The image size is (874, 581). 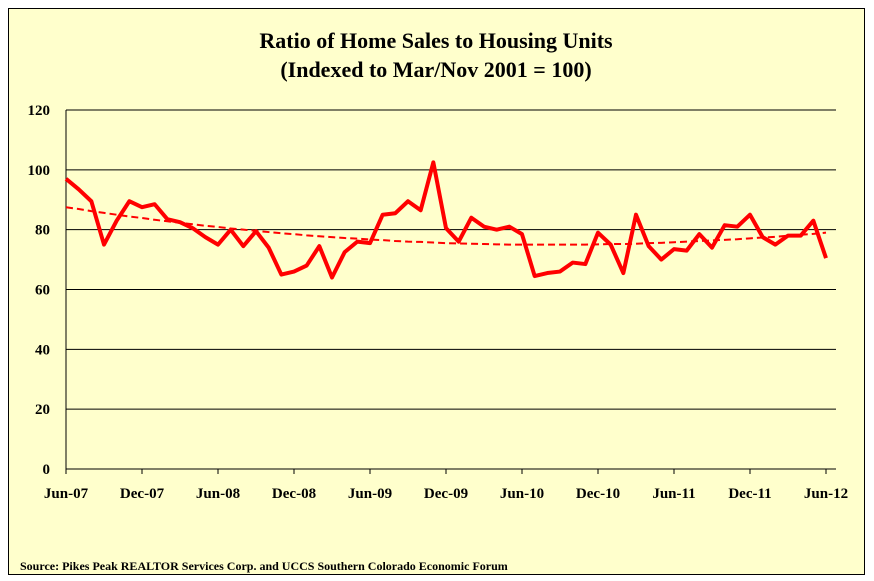 I want to click on y-tick-label: 0, so click(x=47, y=470).